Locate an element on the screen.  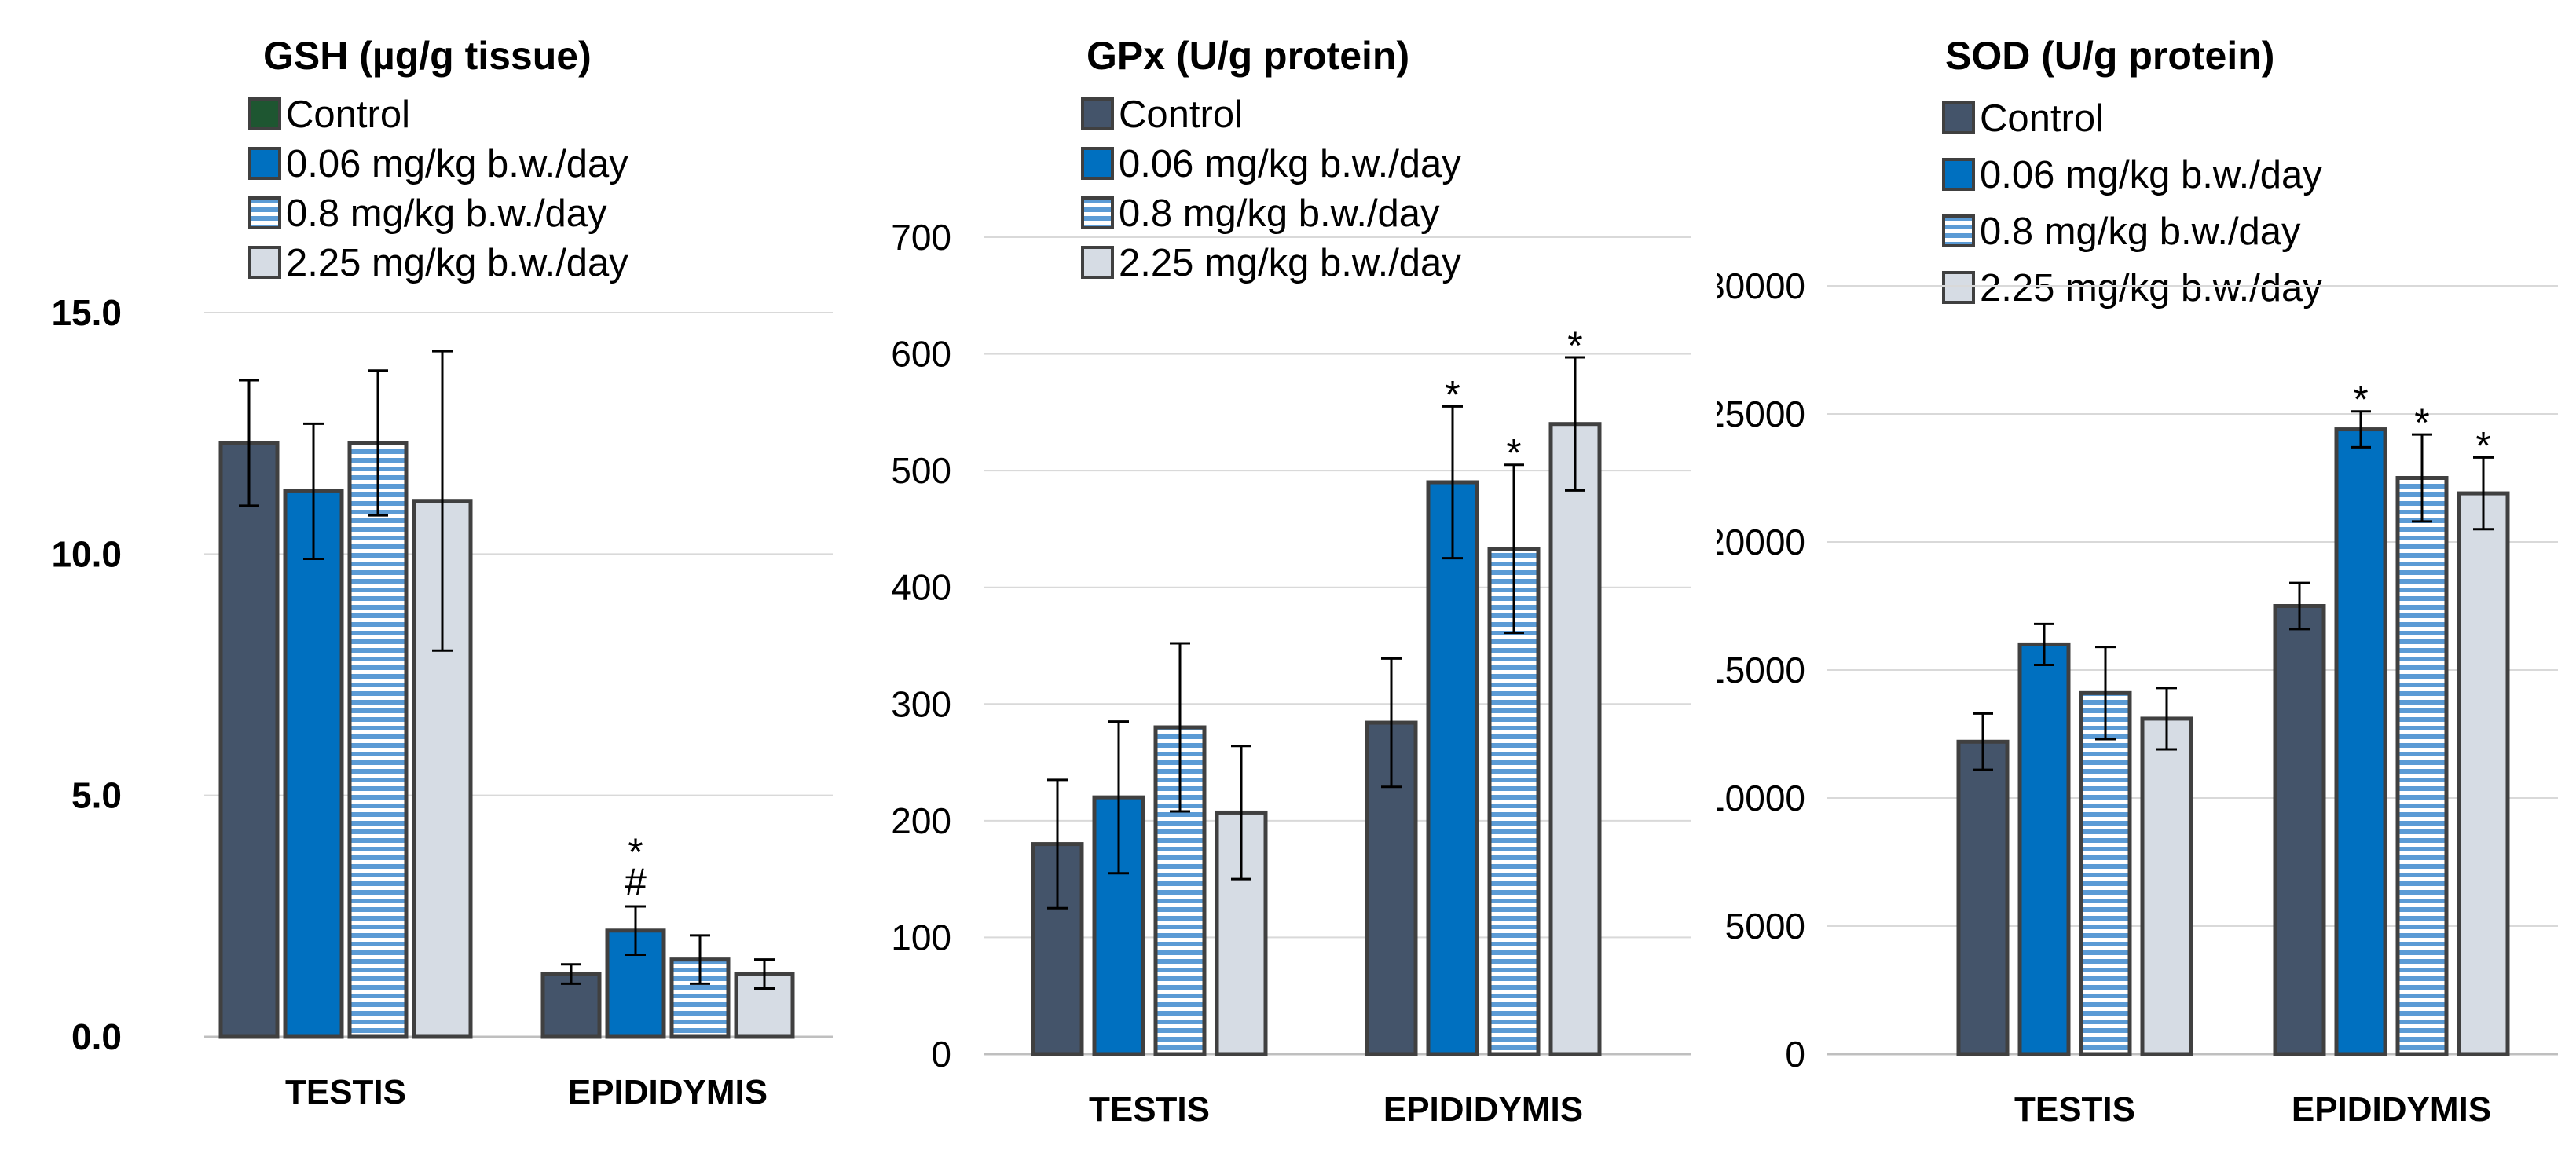
y-tick-label: 15000 is located at coordinates (1761, 670).